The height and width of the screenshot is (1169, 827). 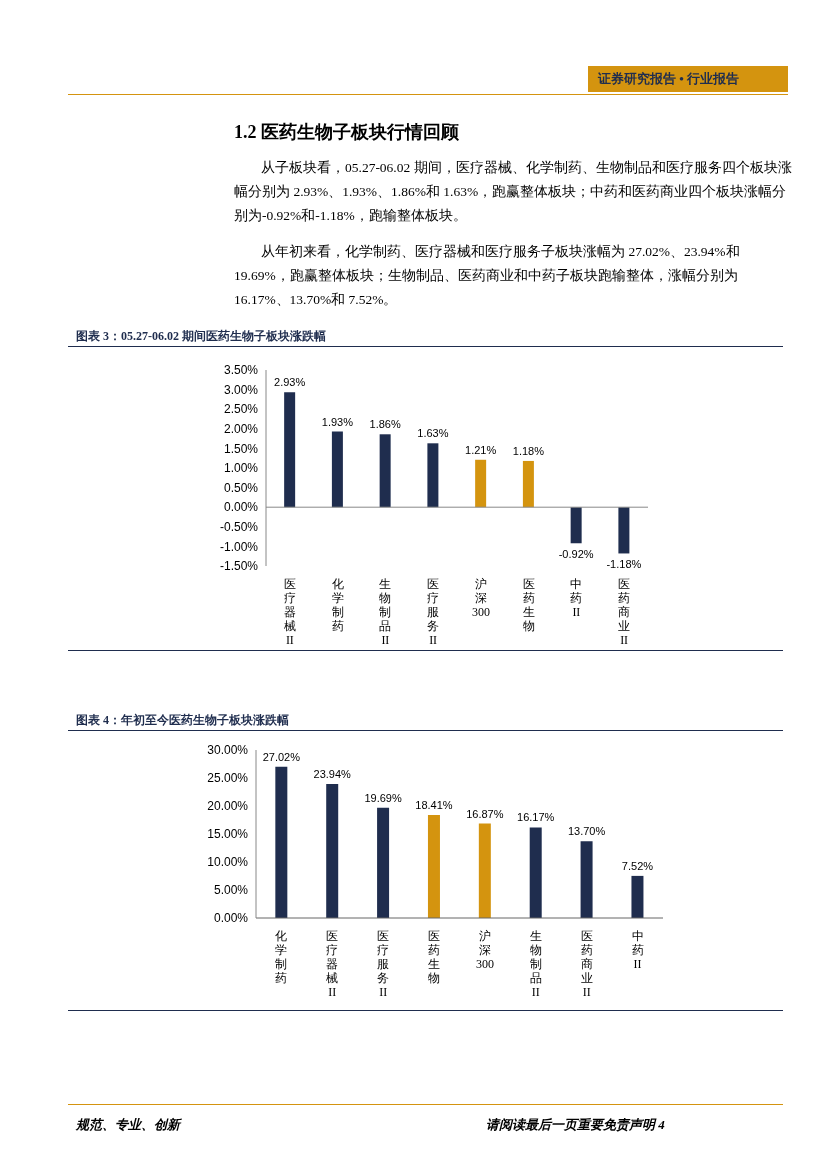 I want to click on text: 规范、专业、创新, so click(x=128, y=1125).